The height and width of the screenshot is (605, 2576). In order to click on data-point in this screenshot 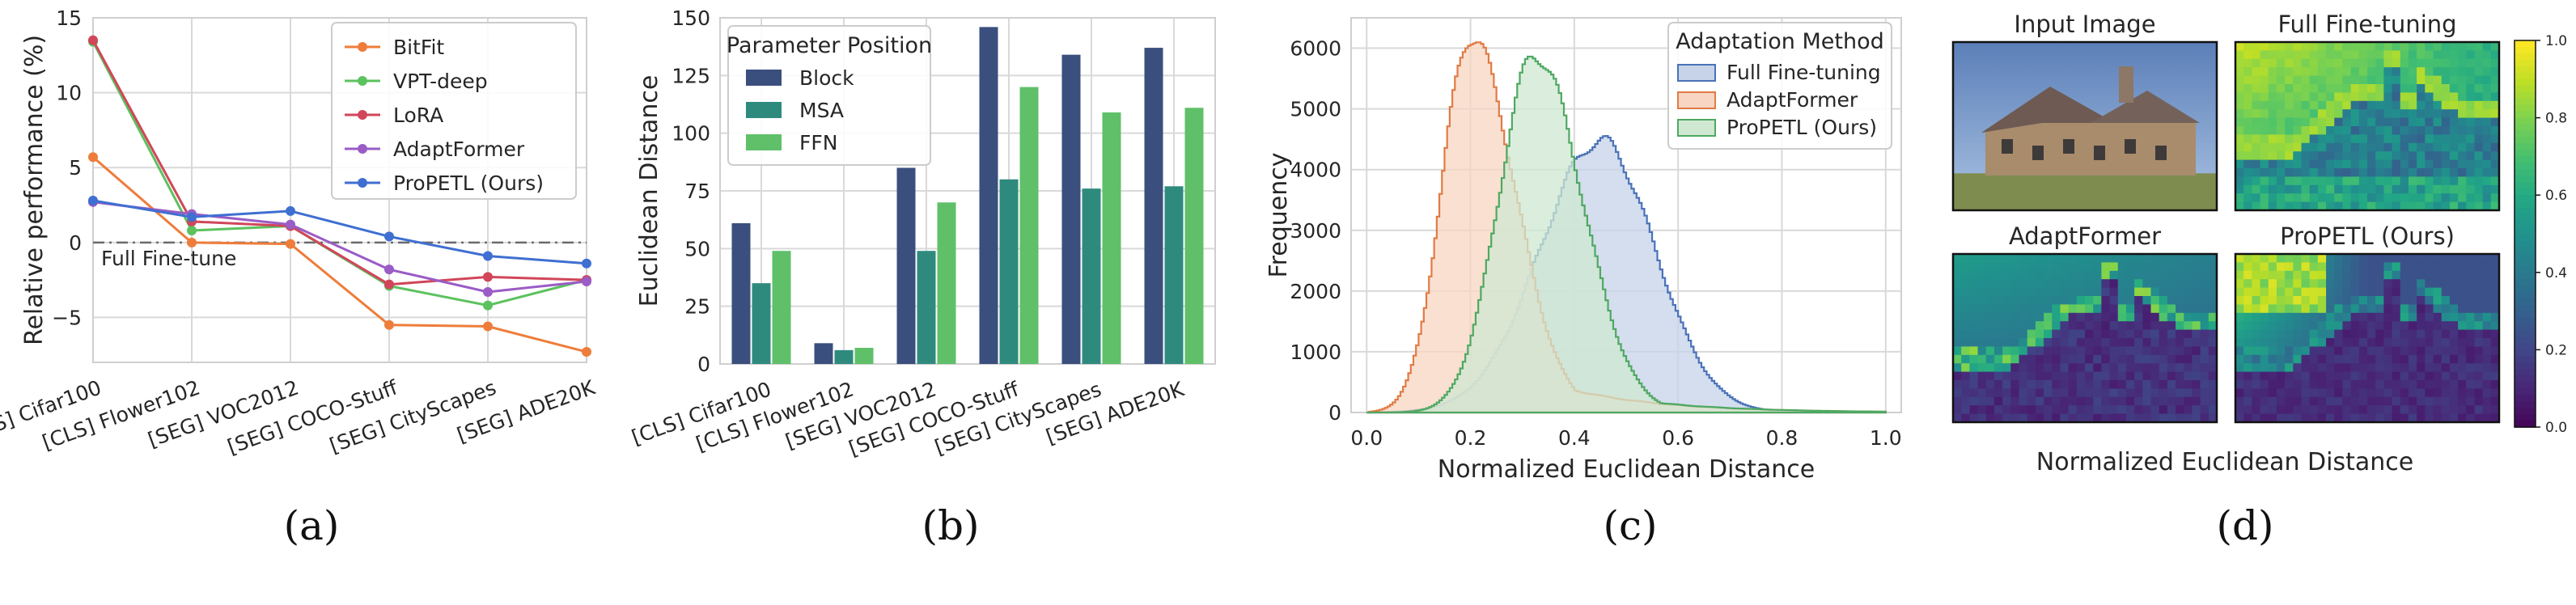, I will do `click(290, 224)`.